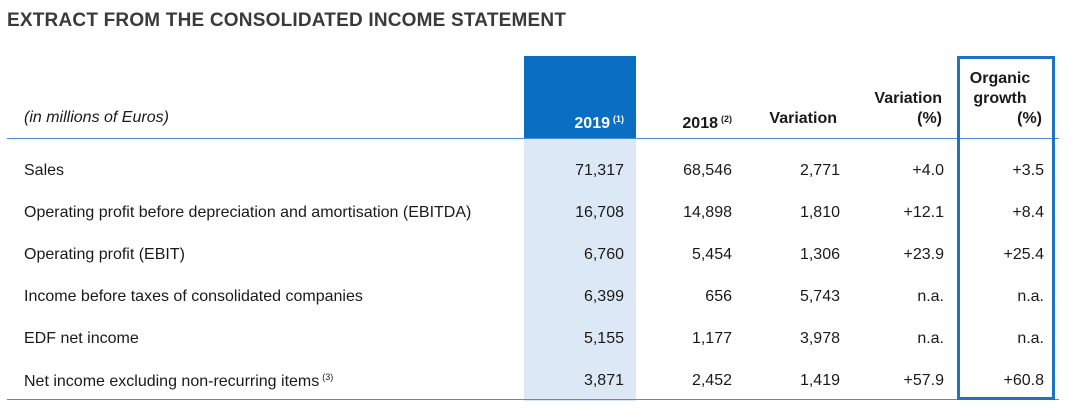 This screenshot has width=1080, height=410. I want to click on cell-organic-growth: +60.8, so click(1023, 380).